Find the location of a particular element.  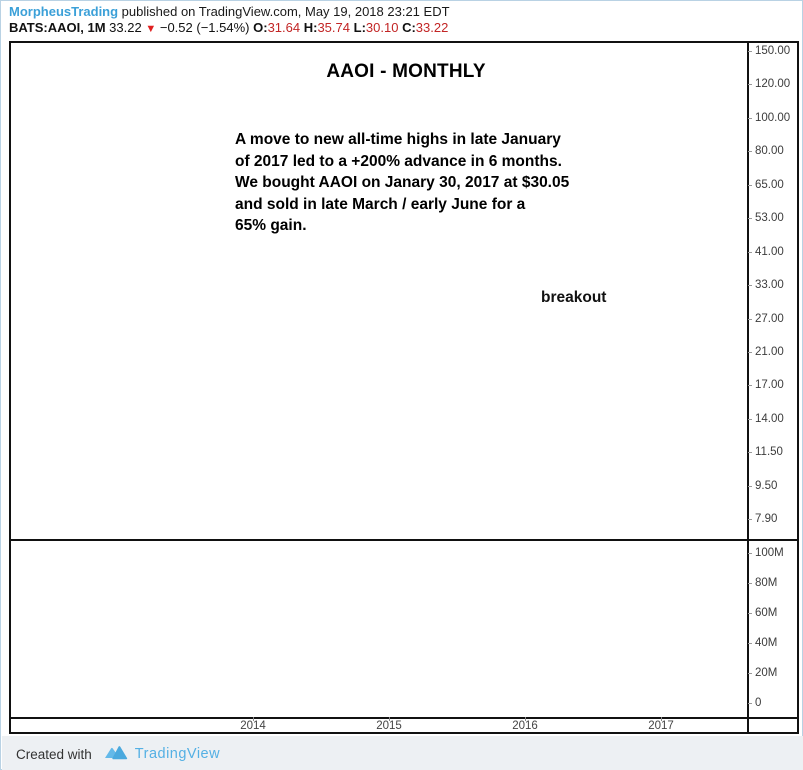

price-axis-label: 27.00 is located at coordinates (769, 318).